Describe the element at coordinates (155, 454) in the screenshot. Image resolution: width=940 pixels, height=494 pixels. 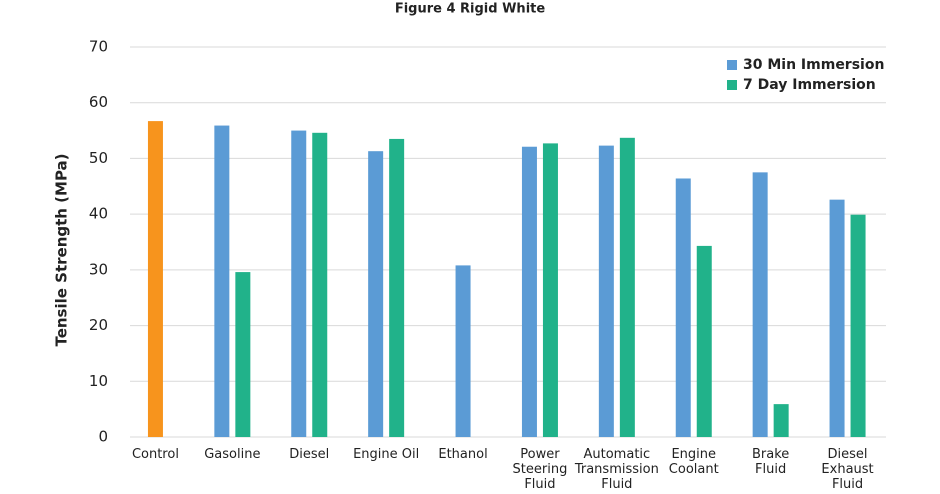
I see `x-tick-label: Control` at that location.